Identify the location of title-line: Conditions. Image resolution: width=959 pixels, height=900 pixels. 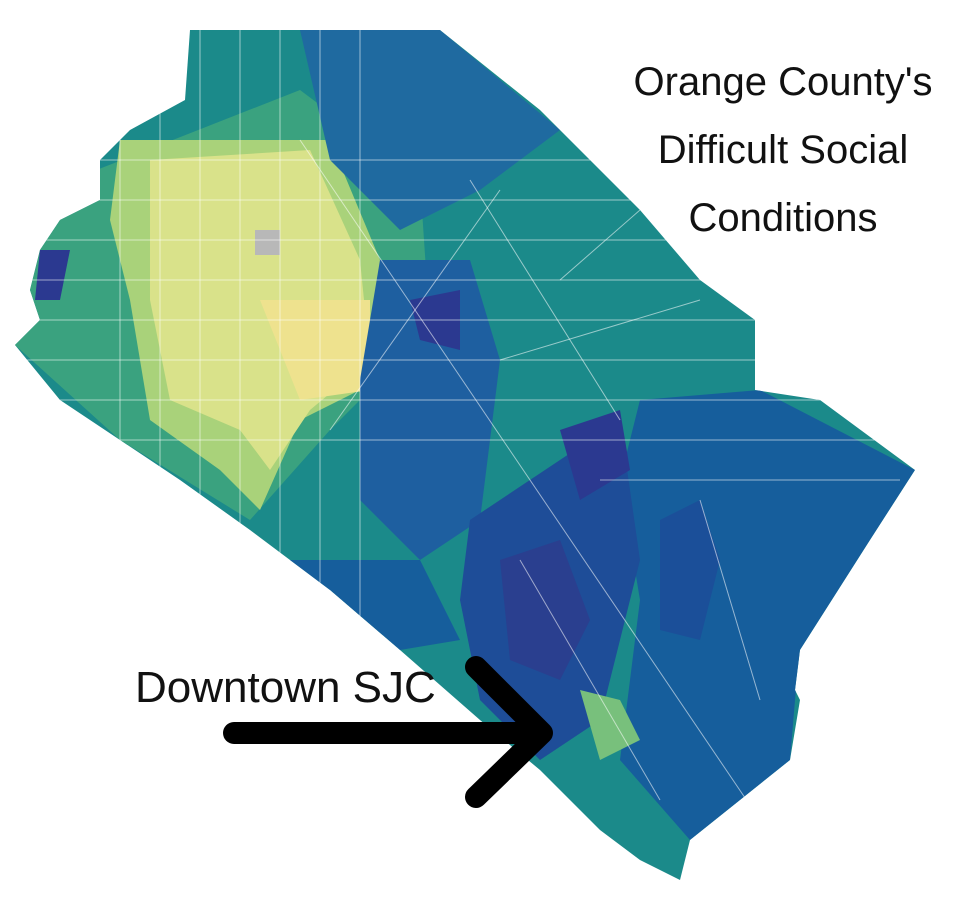
(782, 218).